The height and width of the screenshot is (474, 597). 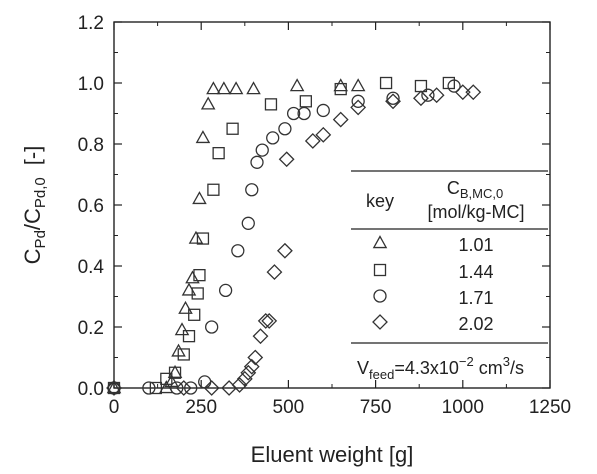 I want to click on legend-triangle-symbol, so click(x=380, y=242).